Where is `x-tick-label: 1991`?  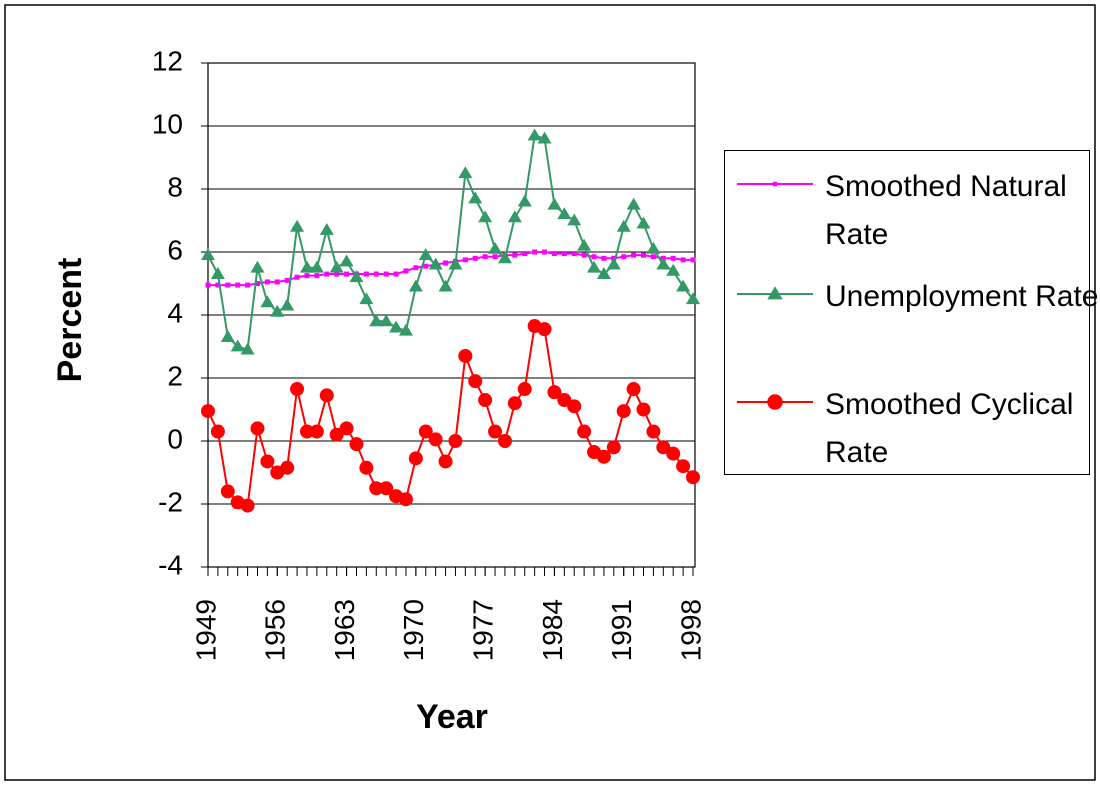 x-tick-label: 1991 is located at coordinates (621, 630).